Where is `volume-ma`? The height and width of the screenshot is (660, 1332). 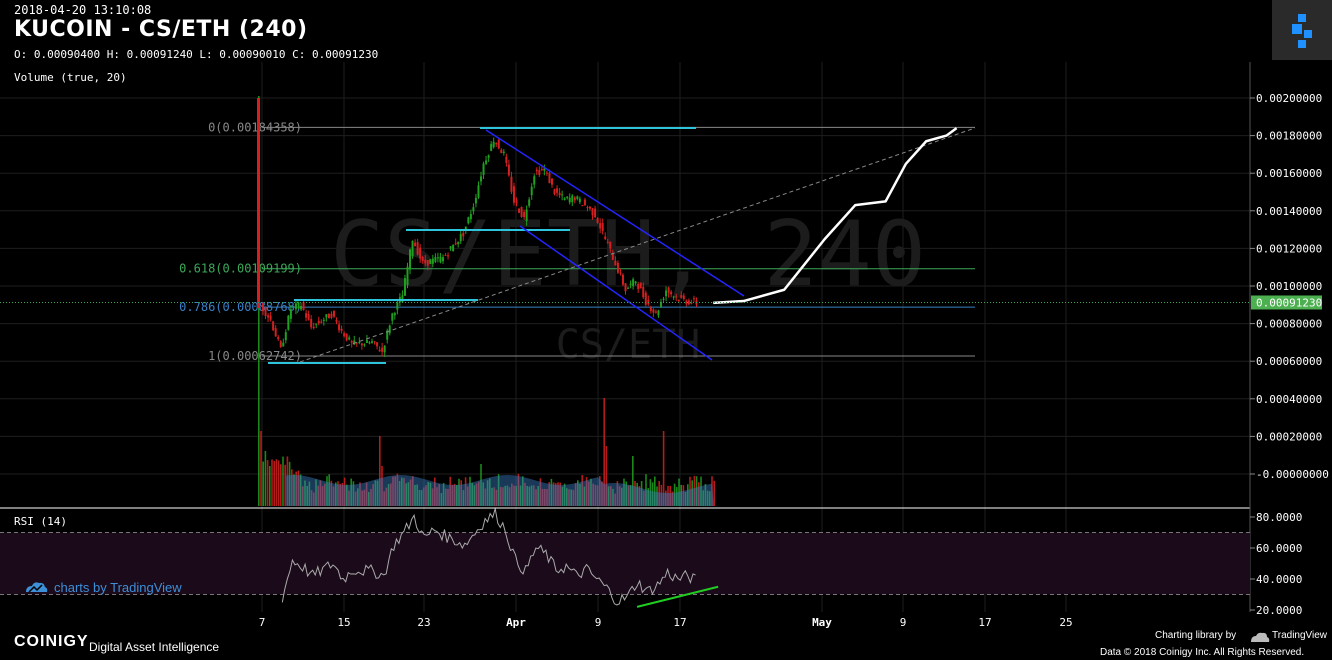 volume-ma is located at coordinates (500, 490).